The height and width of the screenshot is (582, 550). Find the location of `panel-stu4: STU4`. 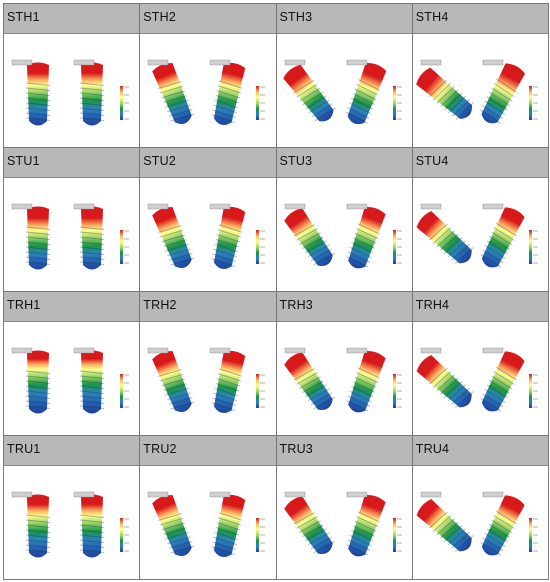

panel-stu4: STU4 is located at coordinates (480, 220).